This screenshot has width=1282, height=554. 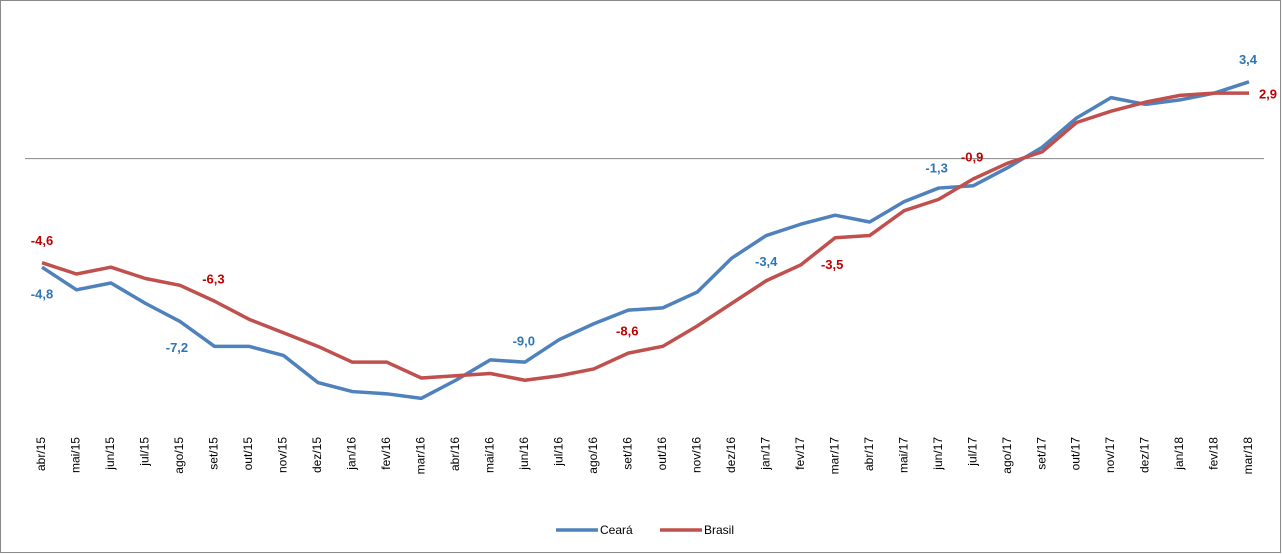 What do you see at coordinates (593, 455) in the screenshot?
I see `x-tick-label: ago/16` at bounding box center [593, 455].